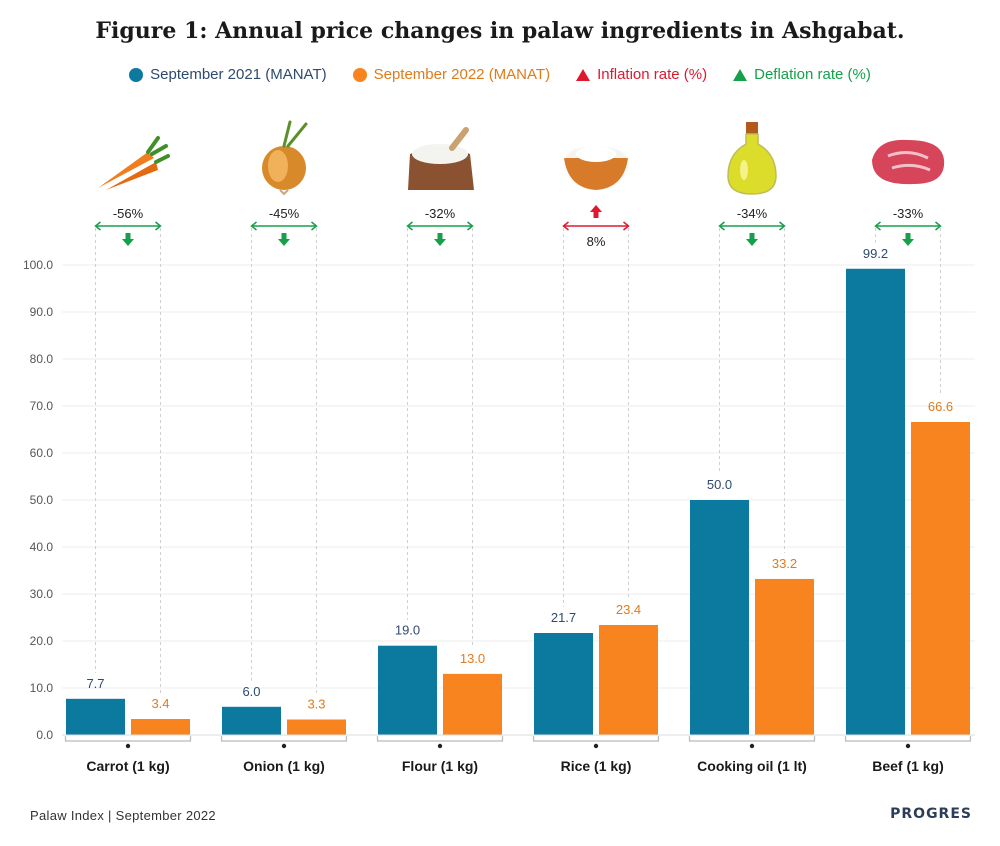  What do you see at coordinates (875, 253) in the screenshot?
I see `value-label-2021: 99.2` at bounding box center [875, 253].